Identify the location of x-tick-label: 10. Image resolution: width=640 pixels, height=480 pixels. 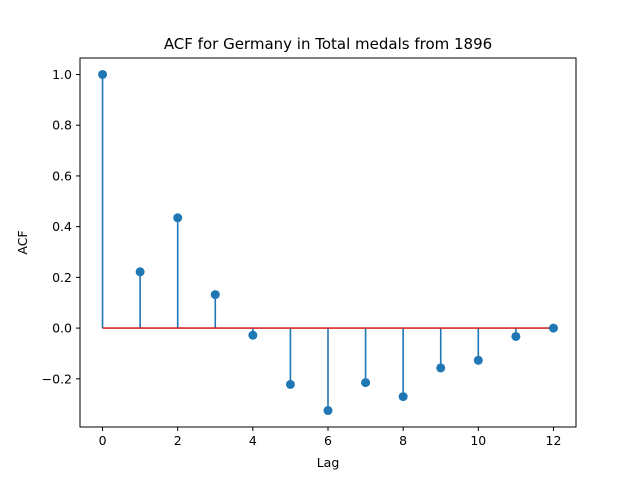
(478, 440).